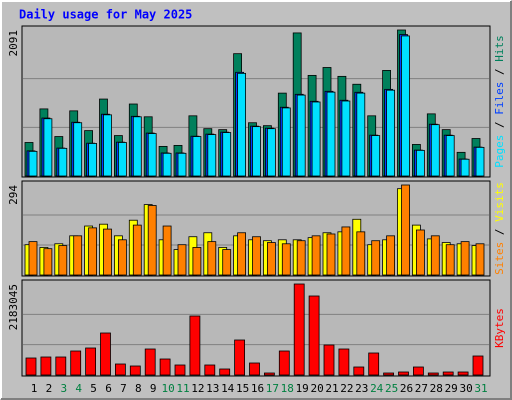 The image size is (512, 400). Describe the element at coordinates (242, 388) in the screenshot. I see `x-tick-label: 15` at that location.